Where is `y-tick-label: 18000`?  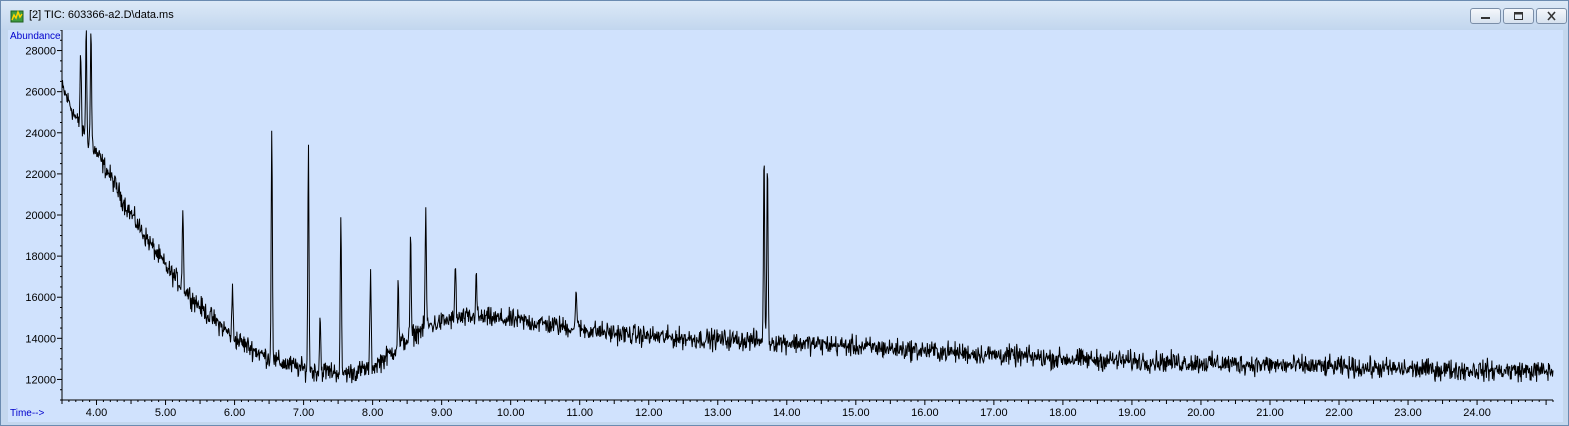
y-tick-label: 18000 is located at coordinates (40, 257).